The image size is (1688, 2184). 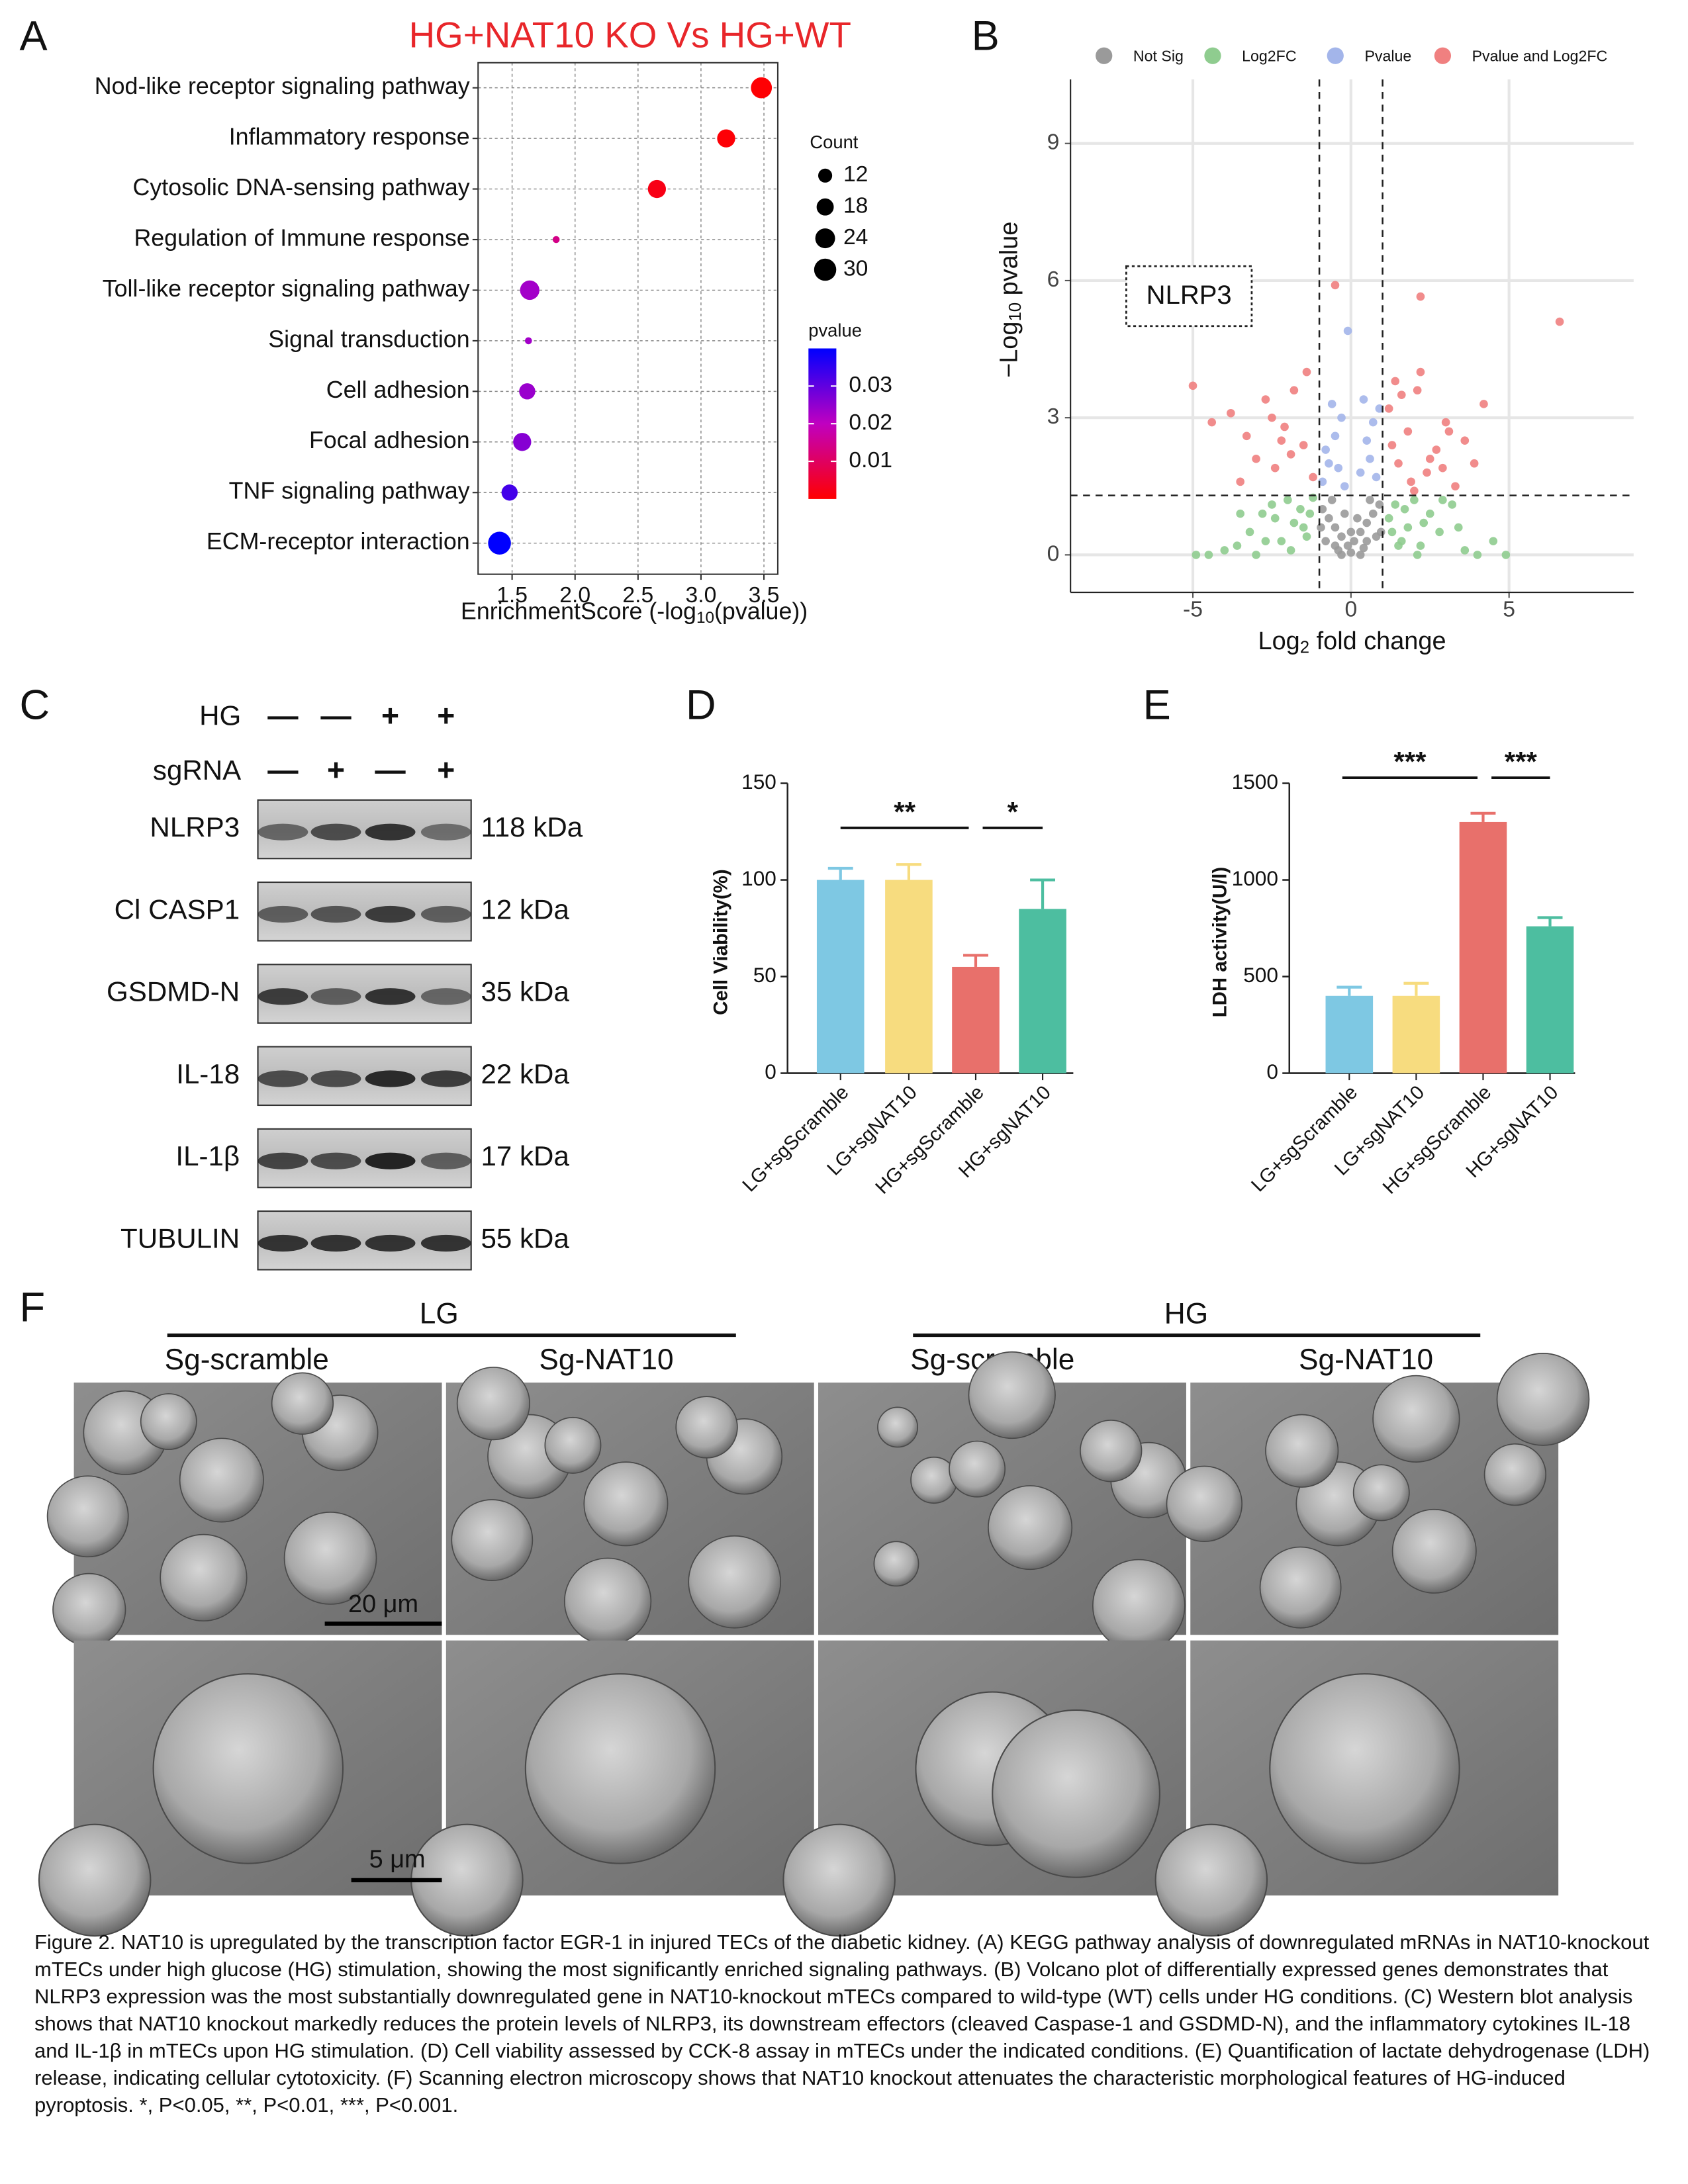 What do you see at coordinates (439, 1314) in the screenshot?
I see `group-label: LG` at bounding box center [439, 1314].